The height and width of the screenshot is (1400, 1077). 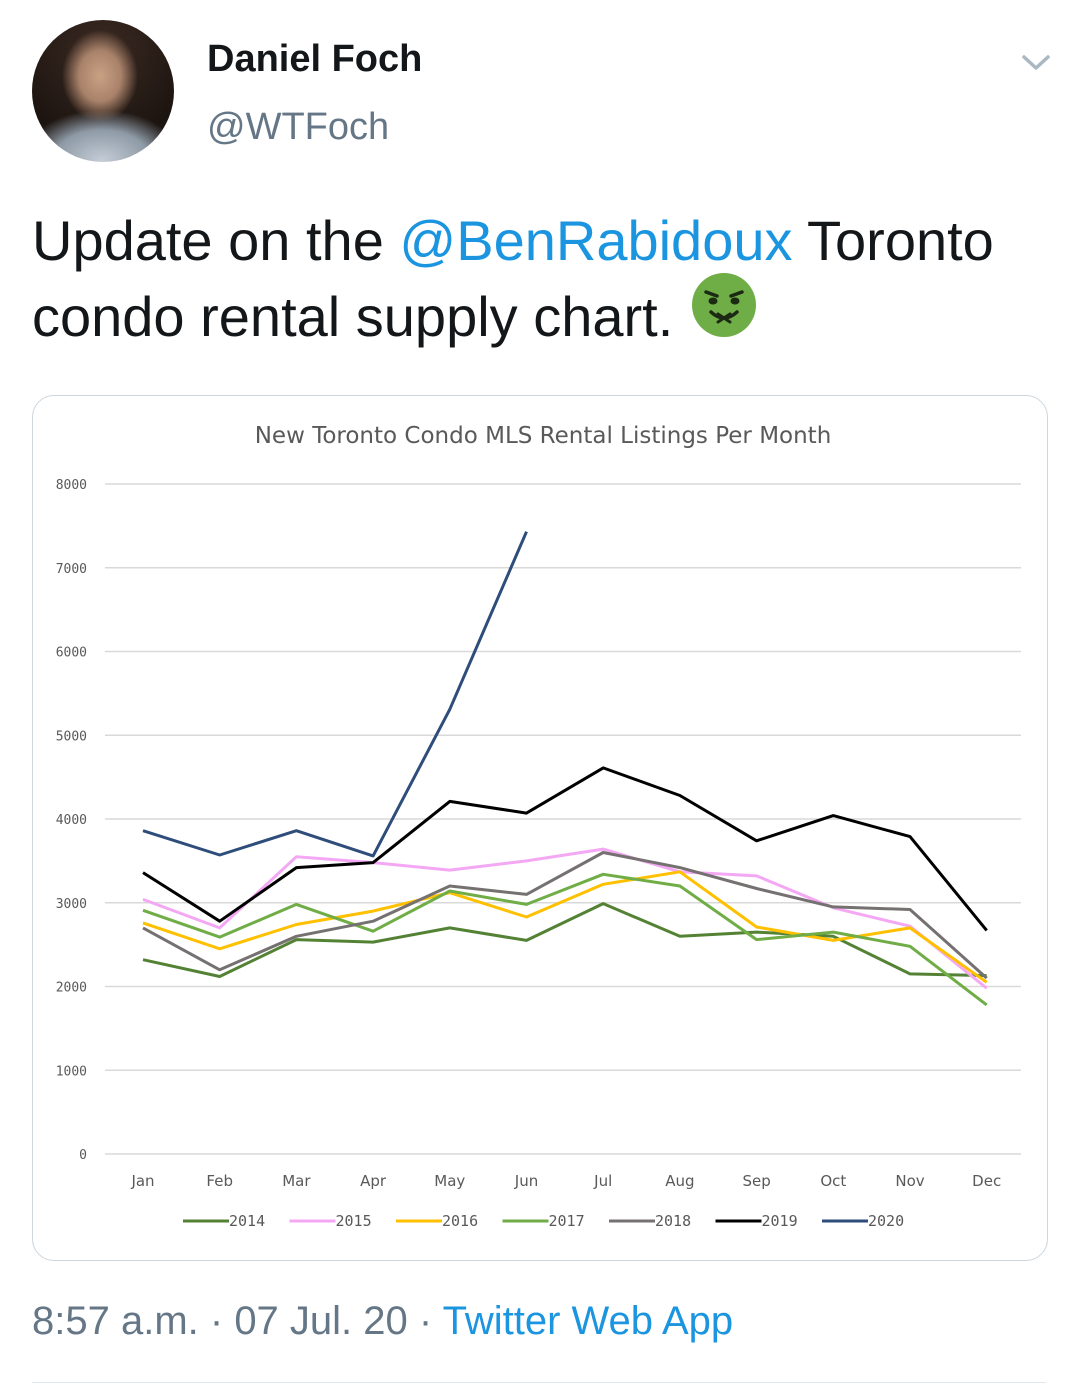 What do you see at coordinates (354, 1221) in the screenshot?
I see `legend-label: 2015` at bounding box center [354, 1221].